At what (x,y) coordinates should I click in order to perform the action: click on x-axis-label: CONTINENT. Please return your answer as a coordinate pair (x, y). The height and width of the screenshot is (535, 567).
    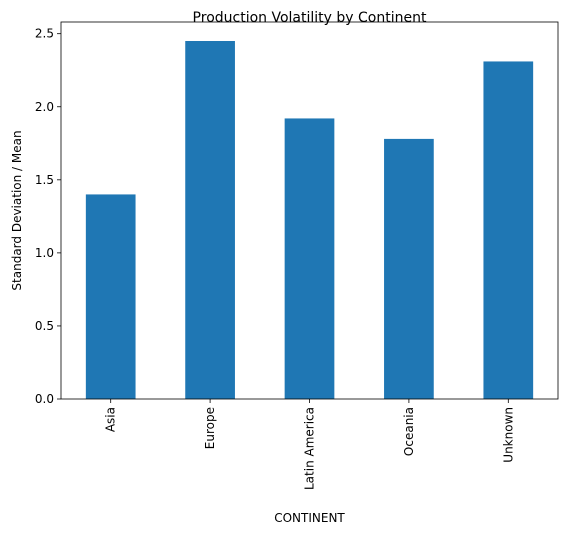
    Looking at the image, I should click on (309, 518).